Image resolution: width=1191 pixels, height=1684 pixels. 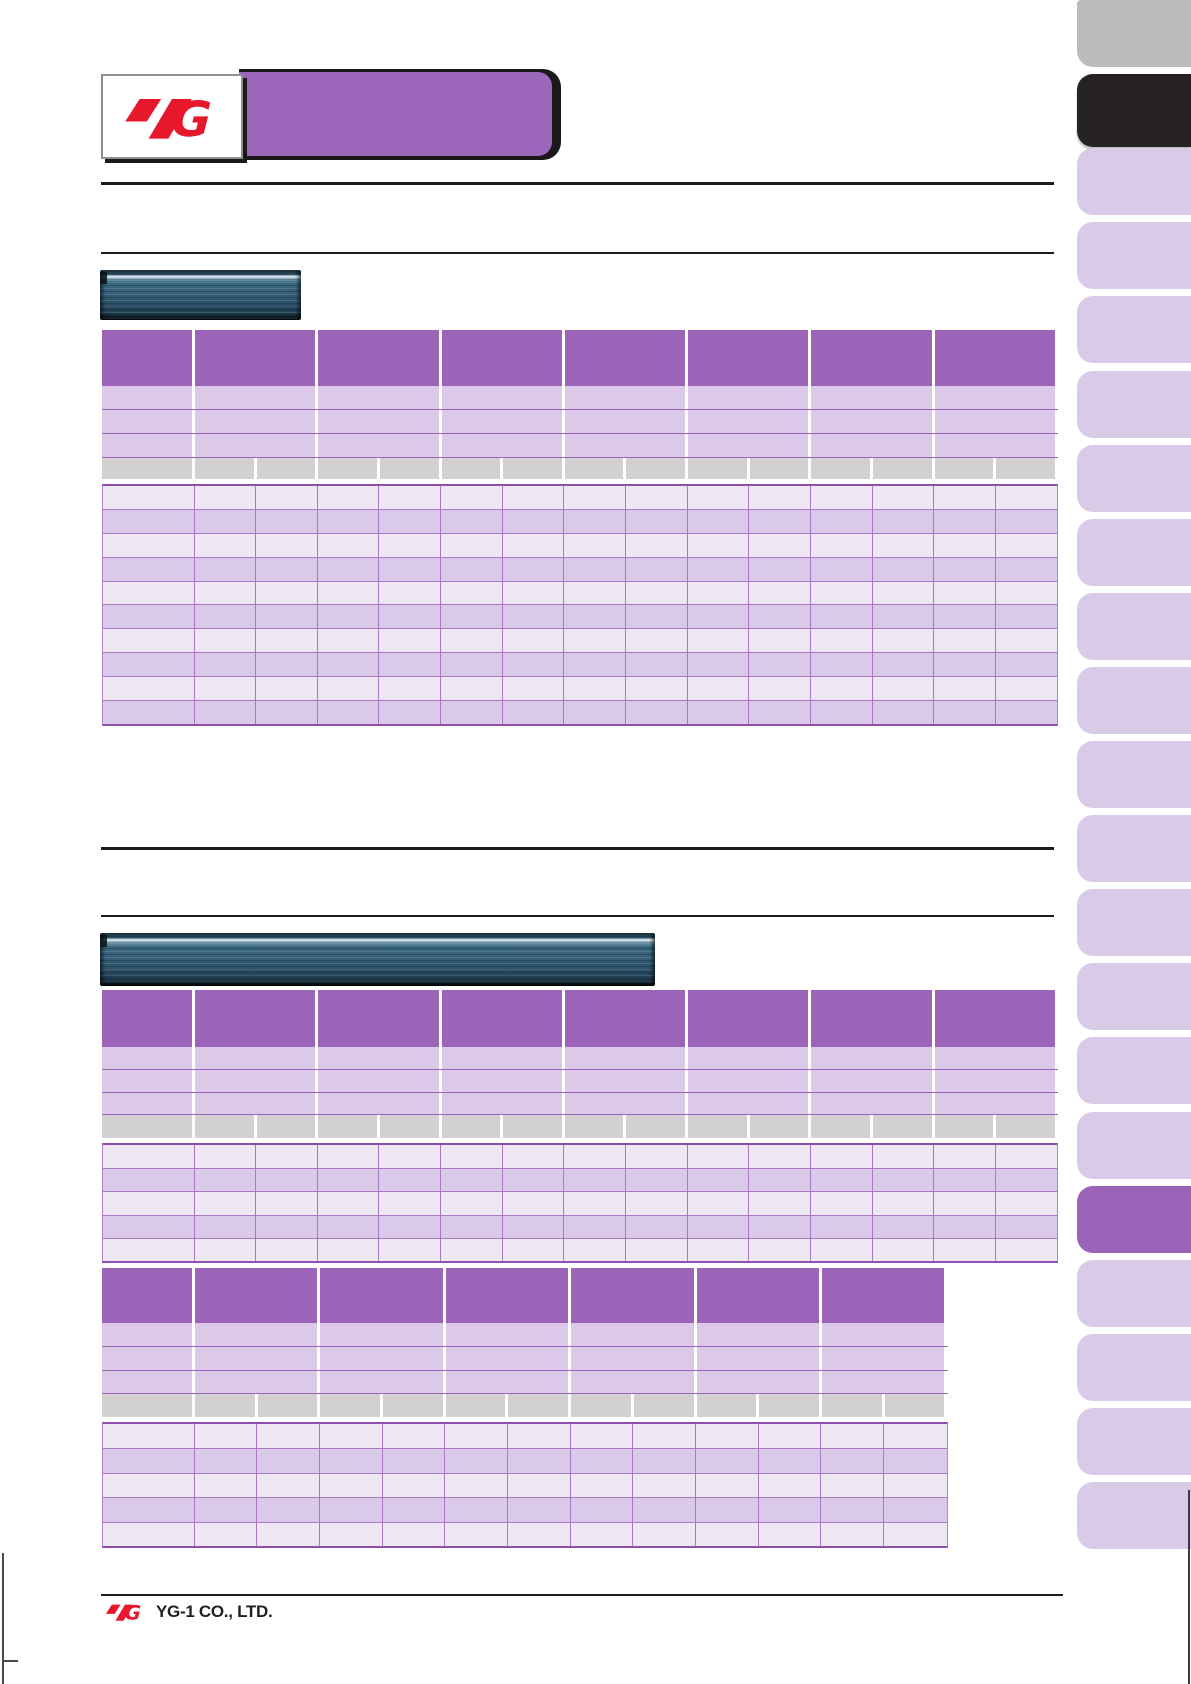 I want to click on table-subheader-row, so click(x=580, y=1081).